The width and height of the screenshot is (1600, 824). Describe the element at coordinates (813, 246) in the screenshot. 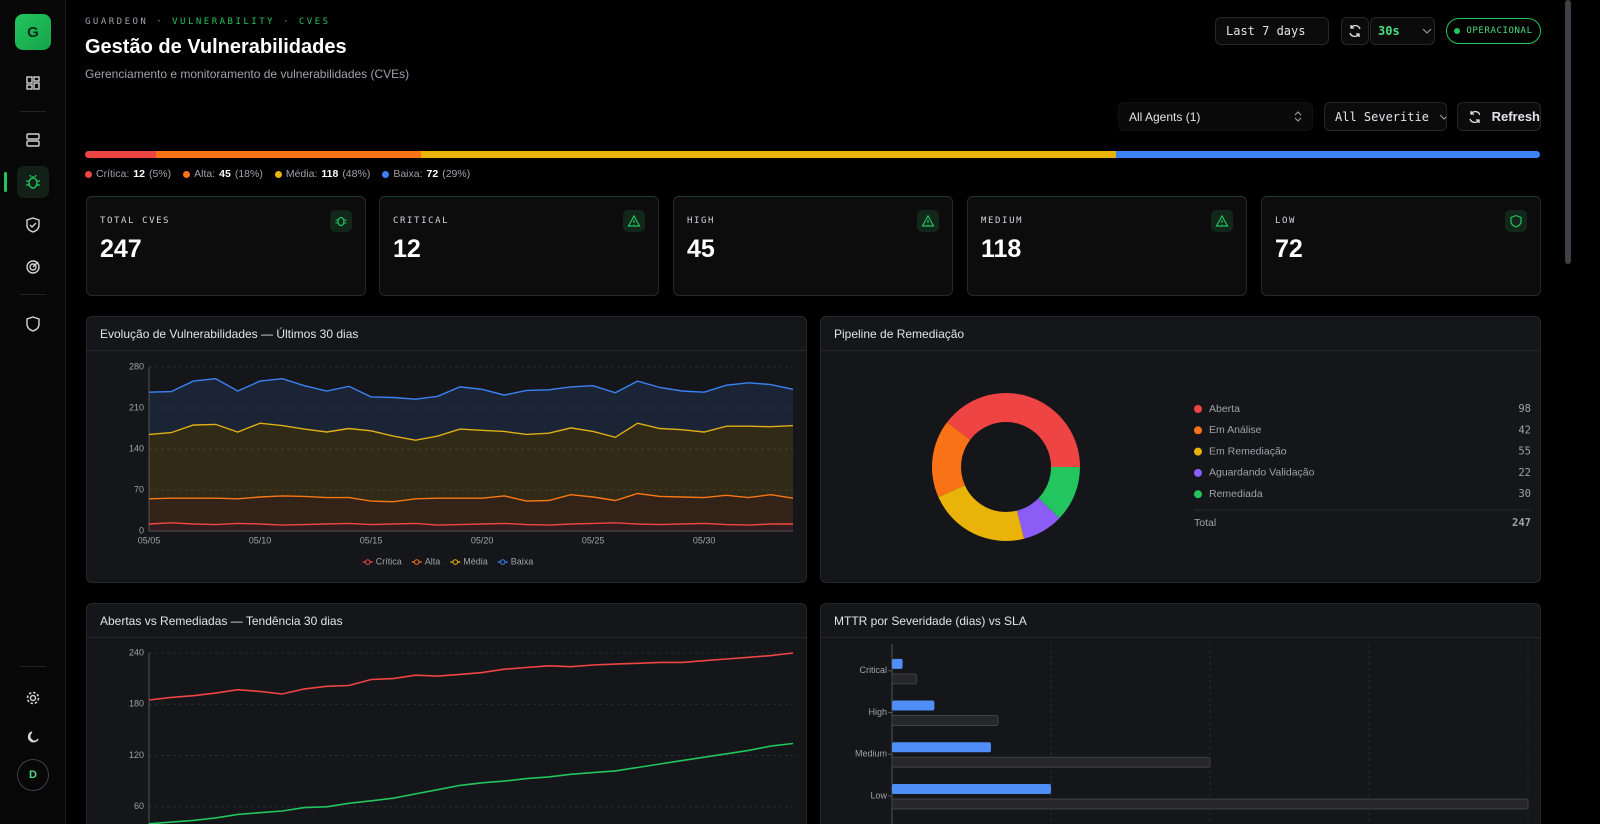

I see `kpi-card: HIGH 45` at that location.